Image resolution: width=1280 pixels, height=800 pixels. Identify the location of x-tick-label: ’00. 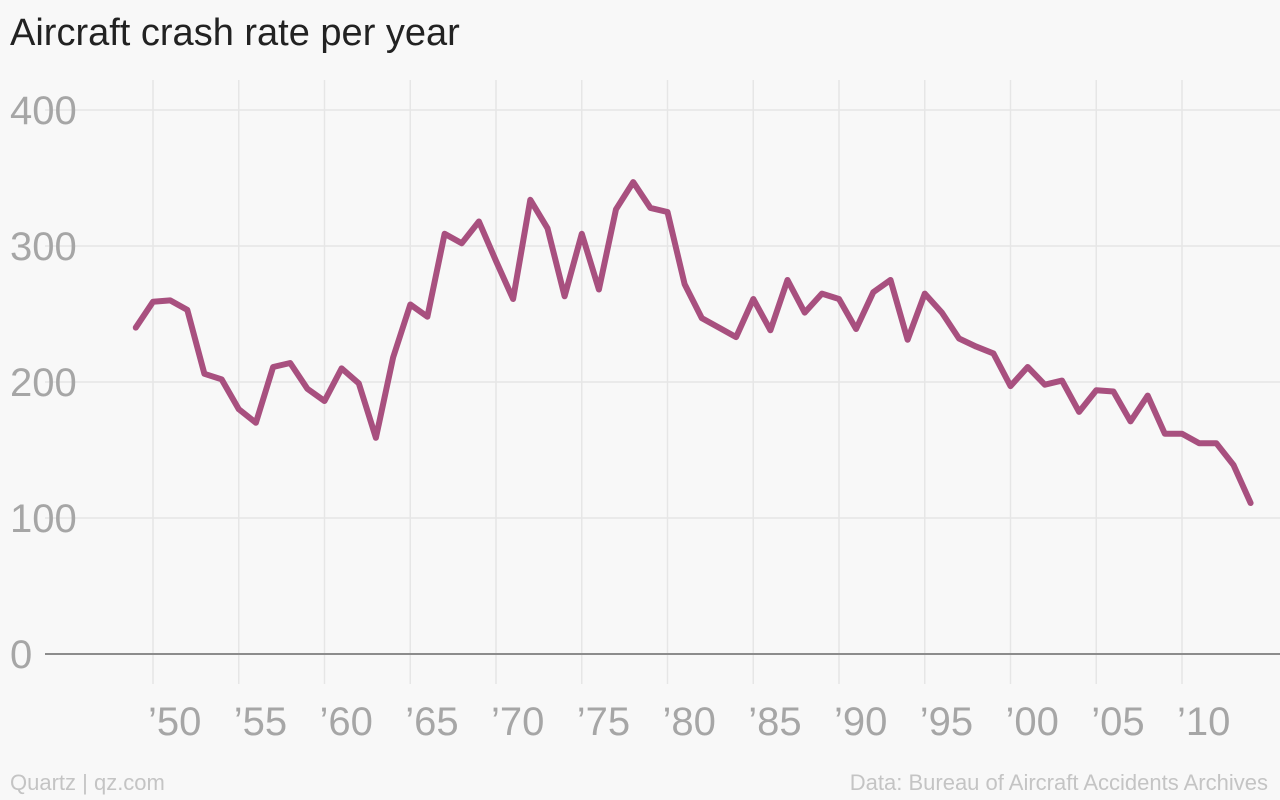
(1032, 722).